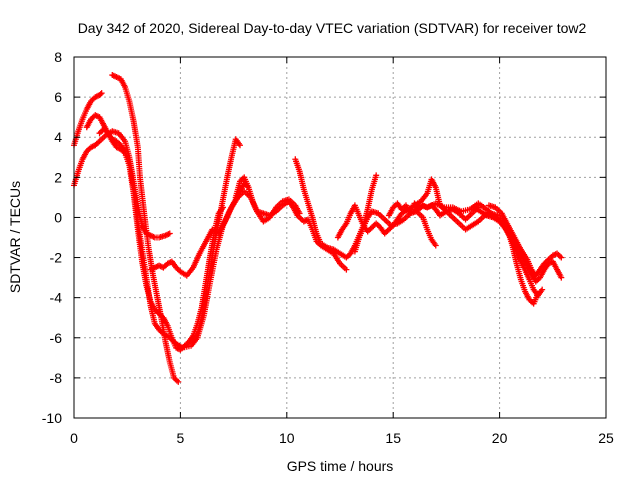 The height and width of the screenshot is (480, 640). What do you see at coordinates (58, 57) in the screenshot?
I see `y-tick-label: 8` at bounding box center [58, 57].